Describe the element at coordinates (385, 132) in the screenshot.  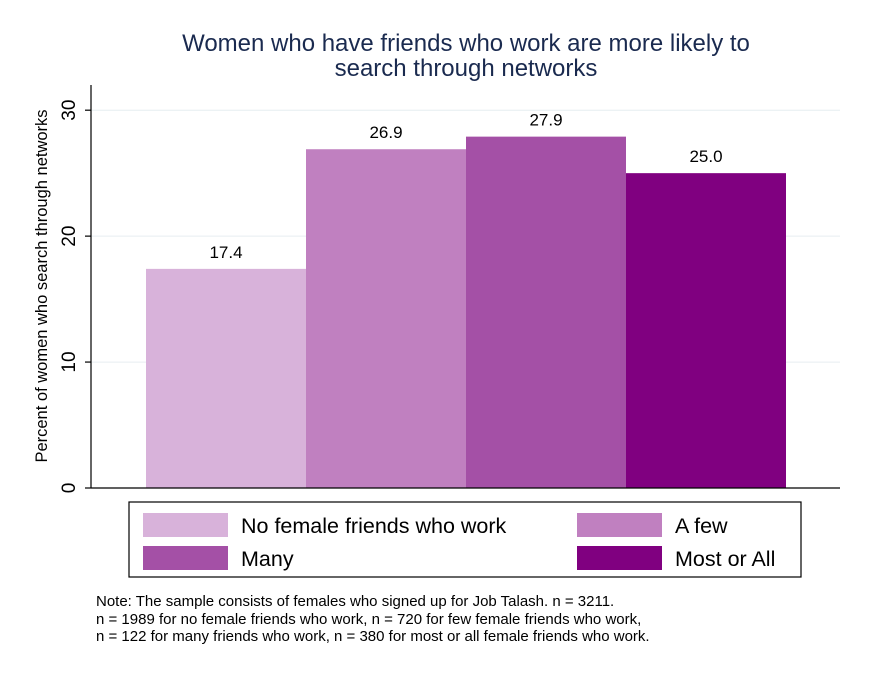
I see `bar-value-label: 26.9` at that location.